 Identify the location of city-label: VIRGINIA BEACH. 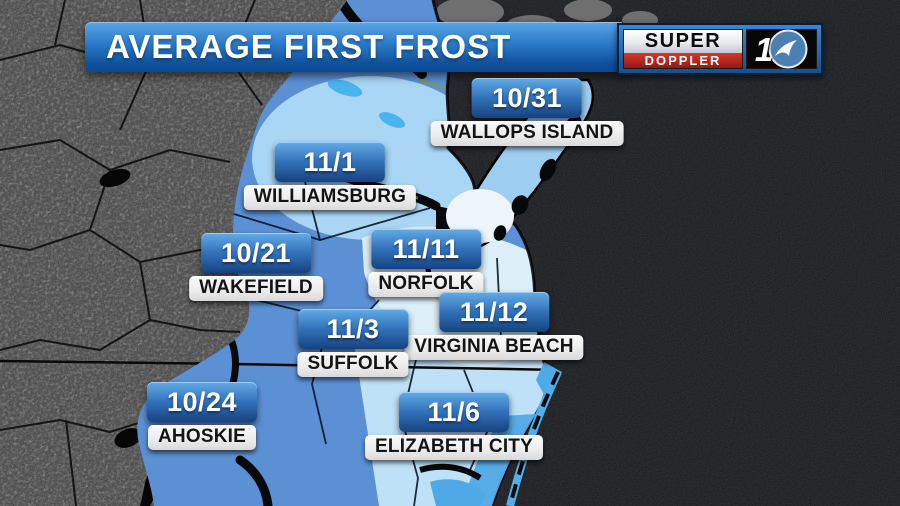
(494, 347).